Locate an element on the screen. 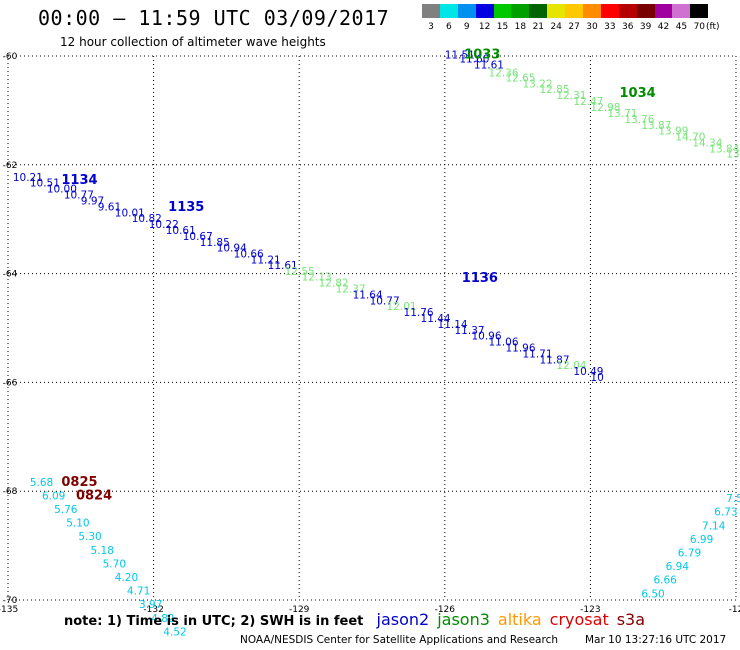  swh-value: 11.51 is located at coordinates (460, 56).